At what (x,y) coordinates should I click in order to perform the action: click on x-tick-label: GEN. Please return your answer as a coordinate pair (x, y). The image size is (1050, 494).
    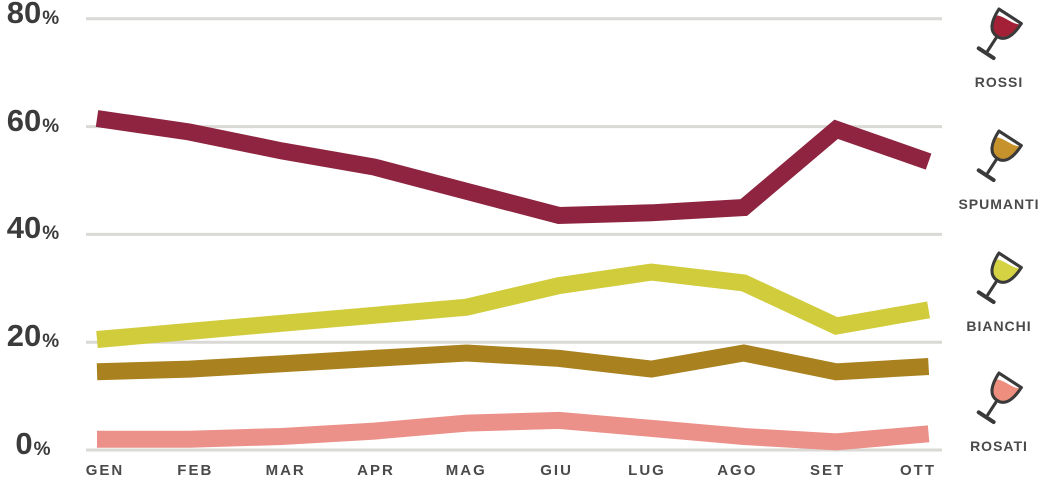
    Looking at the image, I should click on (105, 470).